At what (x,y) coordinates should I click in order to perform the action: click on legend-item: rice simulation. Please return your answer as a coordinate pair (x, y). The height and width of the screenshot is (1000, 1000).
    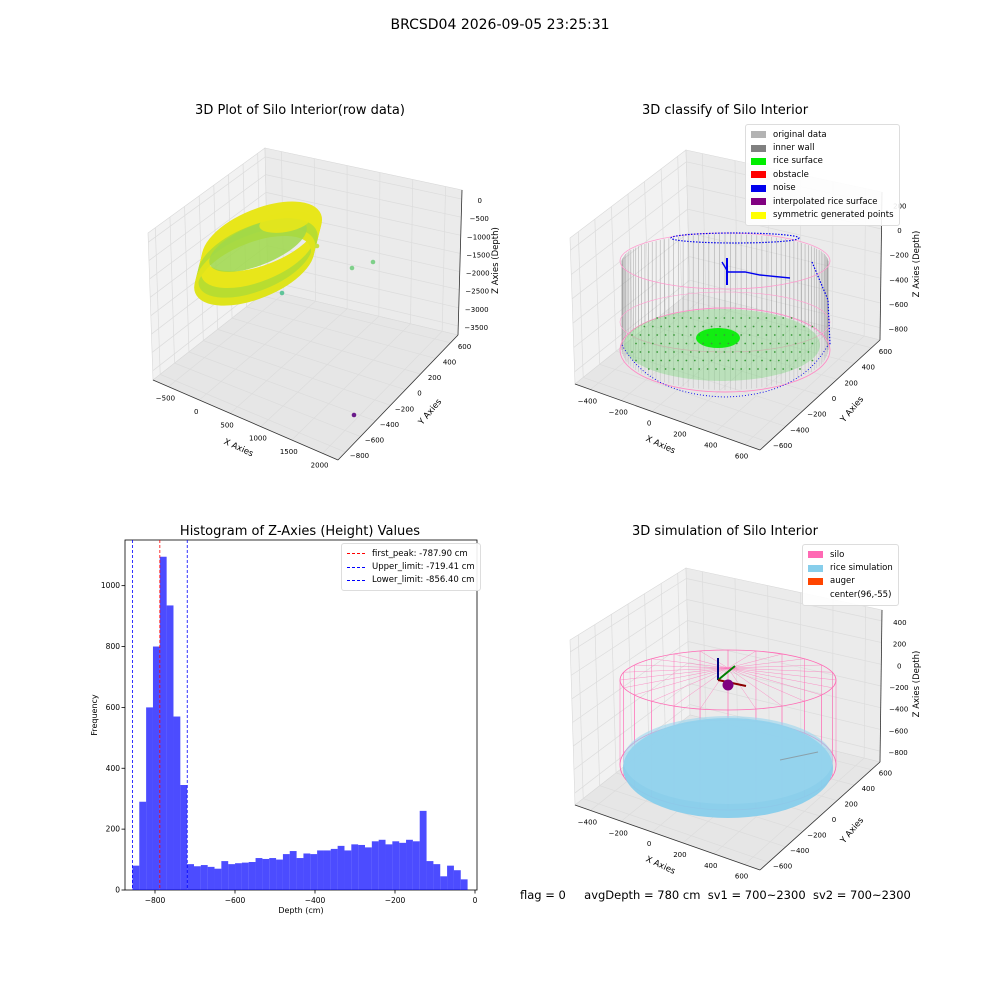
    Looking at the image, I should click on (850, 567).